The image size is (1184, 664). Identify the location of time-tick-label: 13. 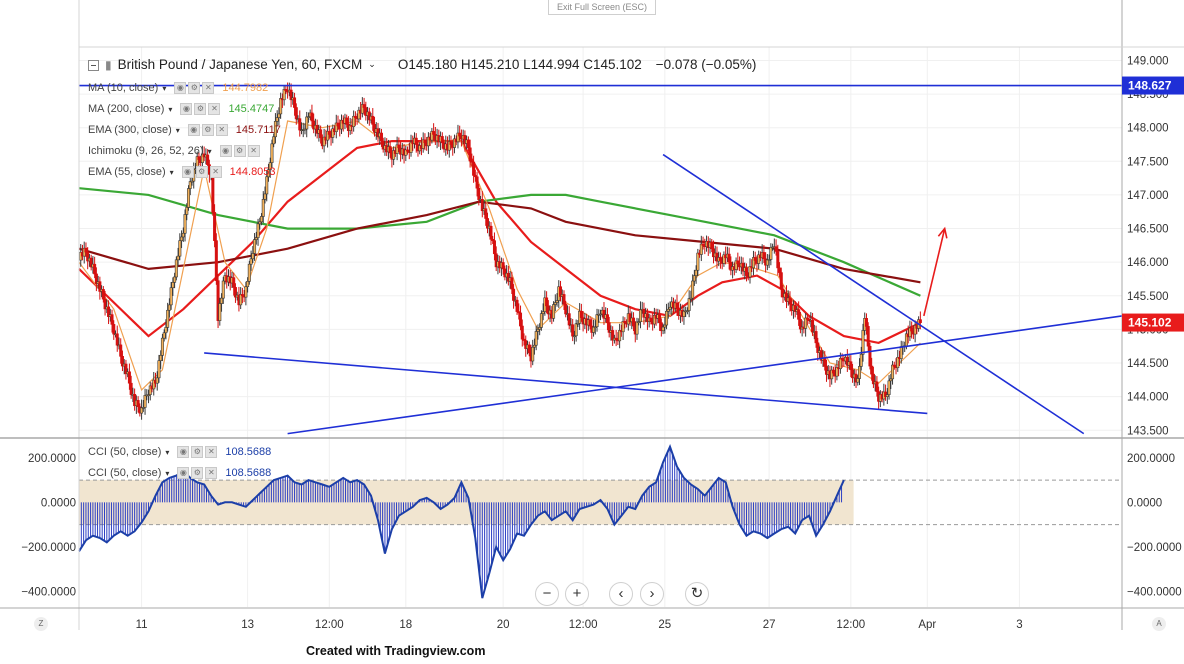
(247, 625).